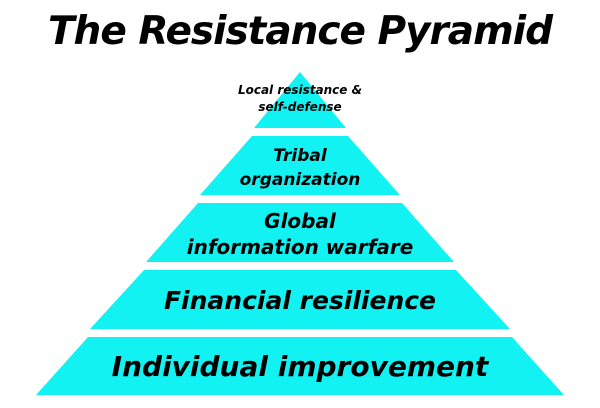 Image resolution: width=600 pixels, height=408 pixels. Describe the element at coordinates (300, 247) in the screenshot. I see `tier-3-line-2: information warfare` at that location.